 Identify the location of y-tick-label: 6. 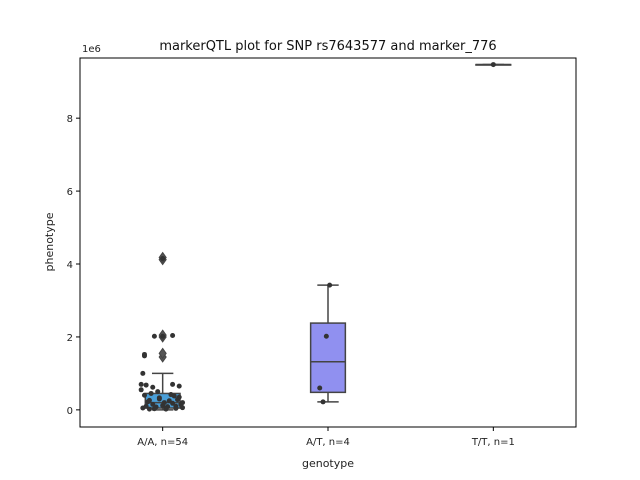
(70, 192).